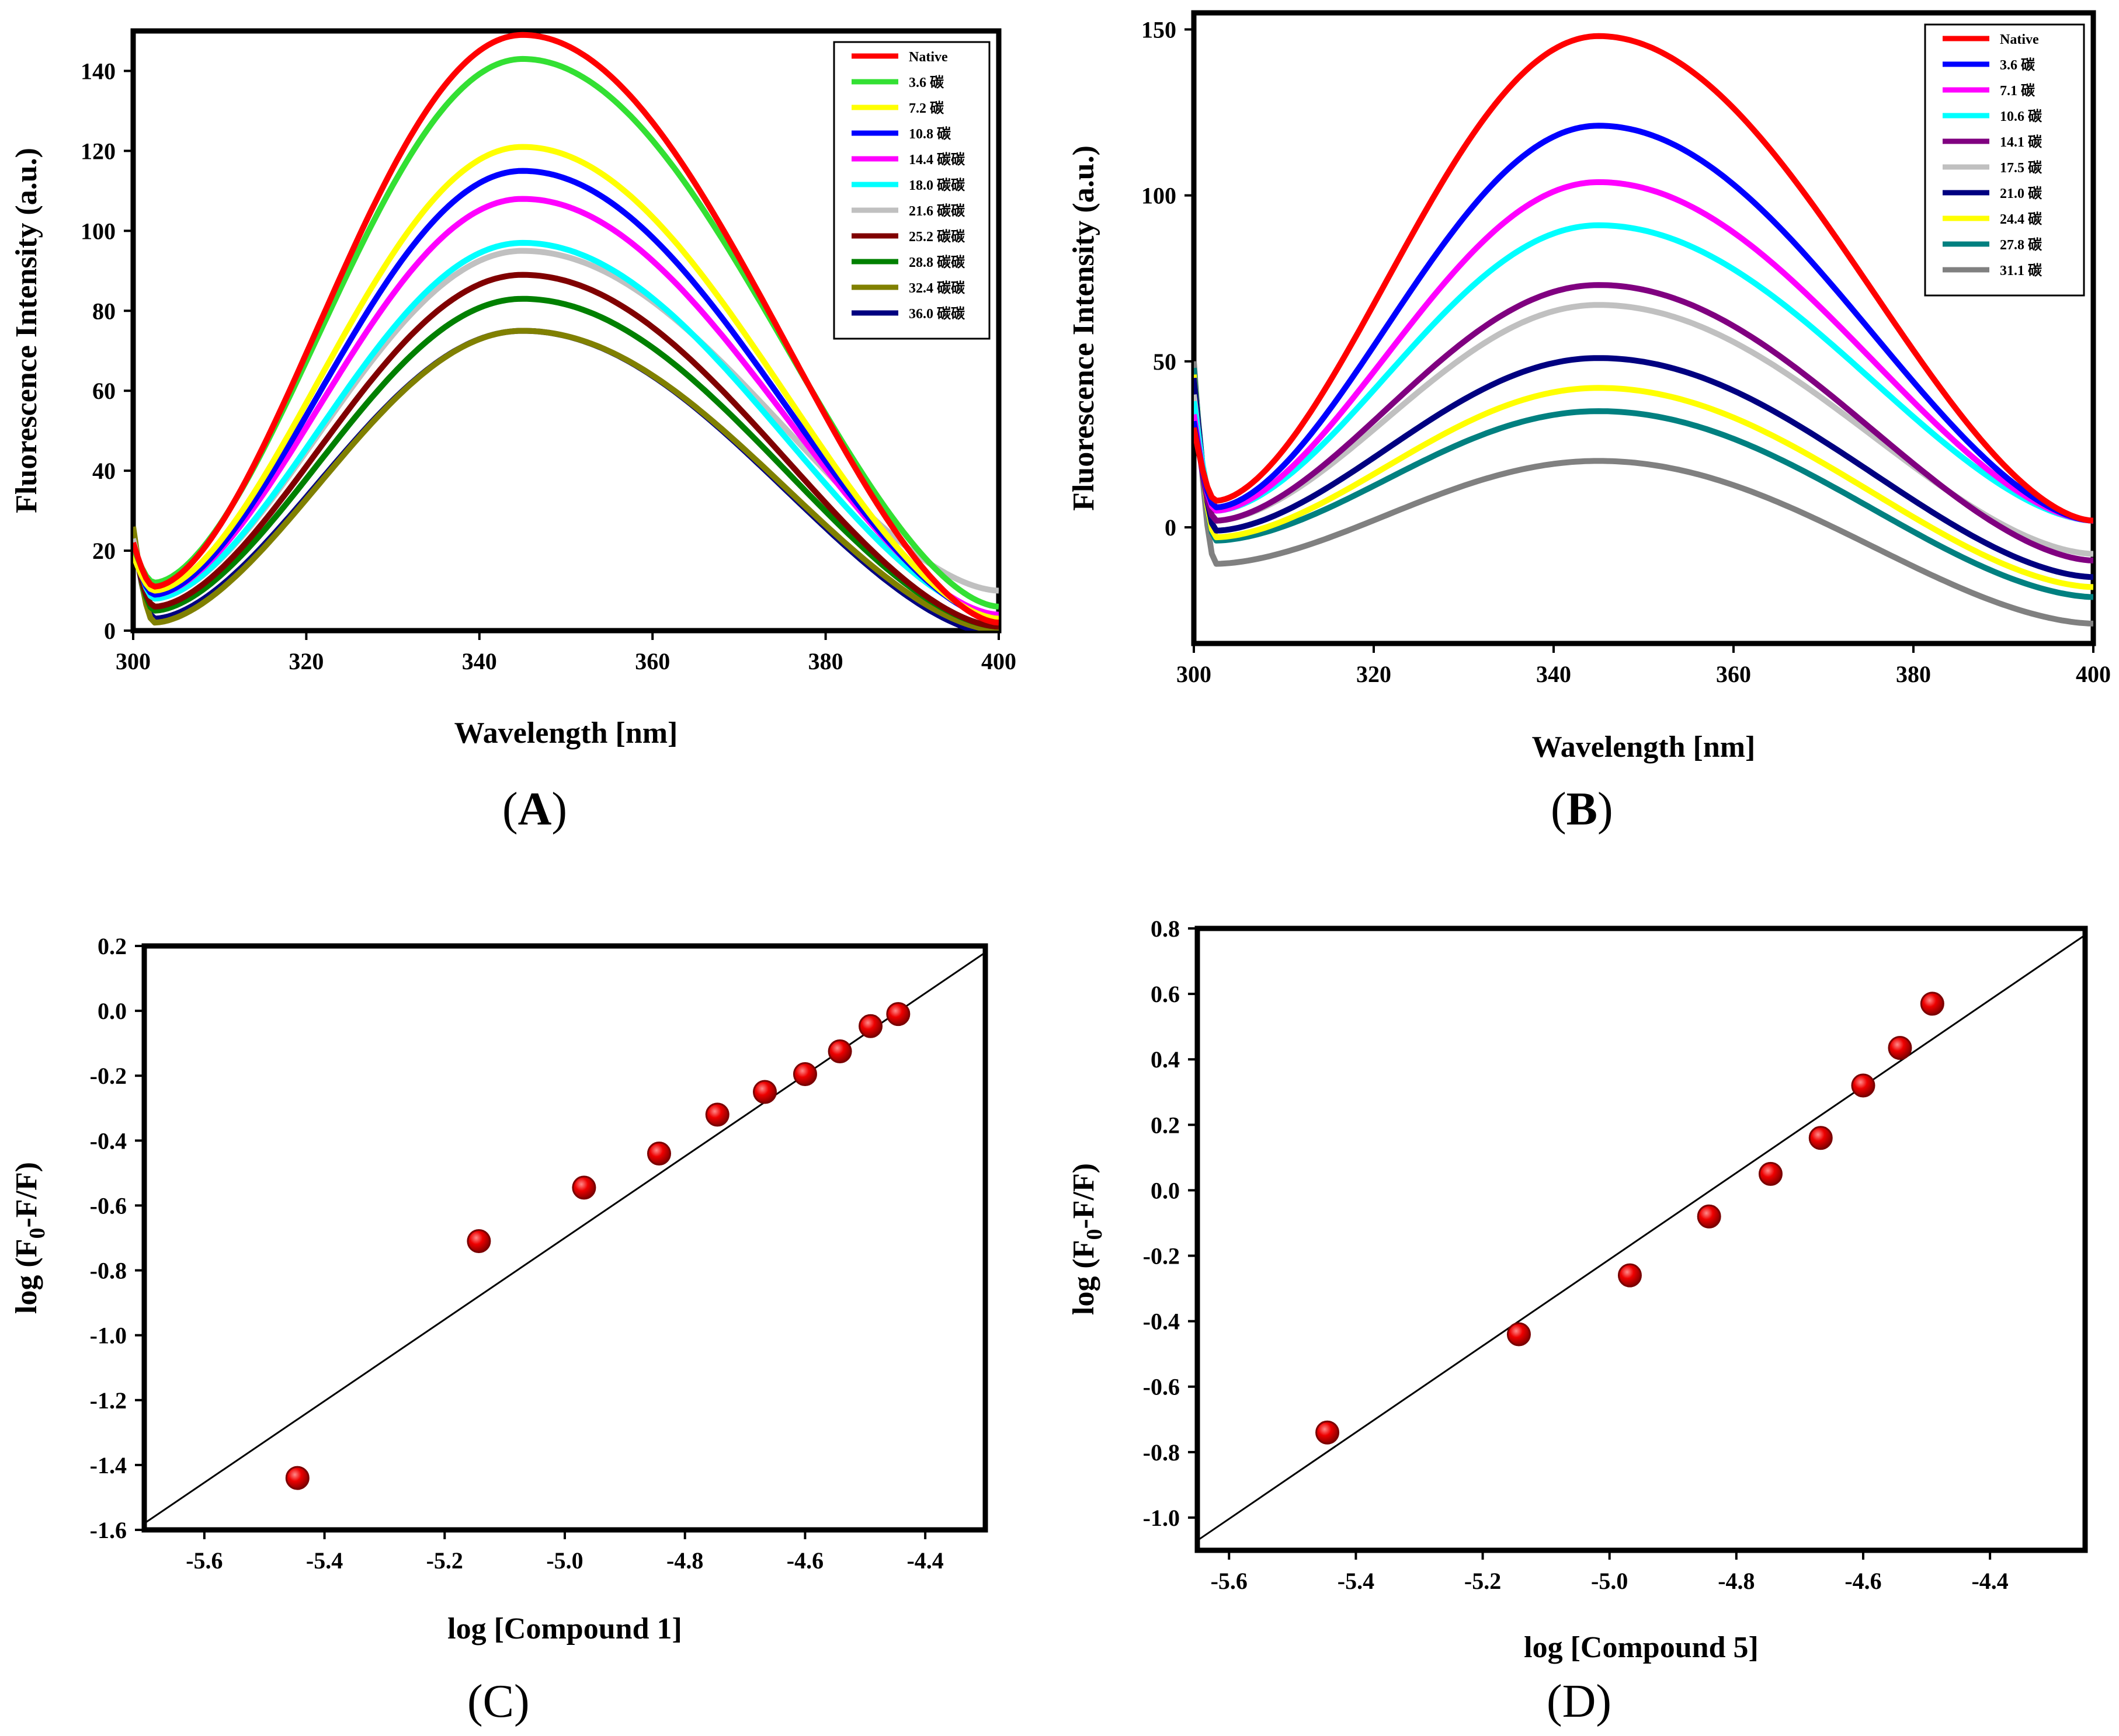  I want to click on panel-c-xtick-label: -5.6, so click(204, 1561).